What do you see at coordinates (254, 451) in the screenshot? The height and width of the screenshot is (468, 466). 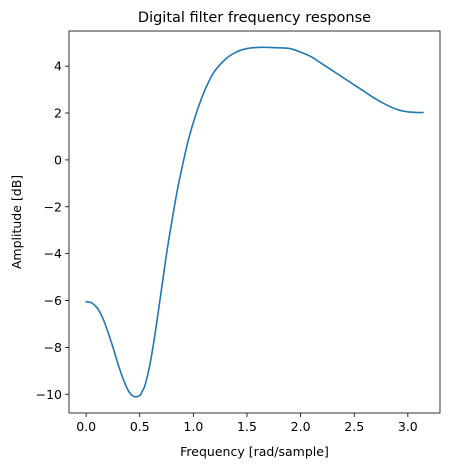 I see `x-axis-label: Frequency [rad/sample]` at bounding box center [254, 451].